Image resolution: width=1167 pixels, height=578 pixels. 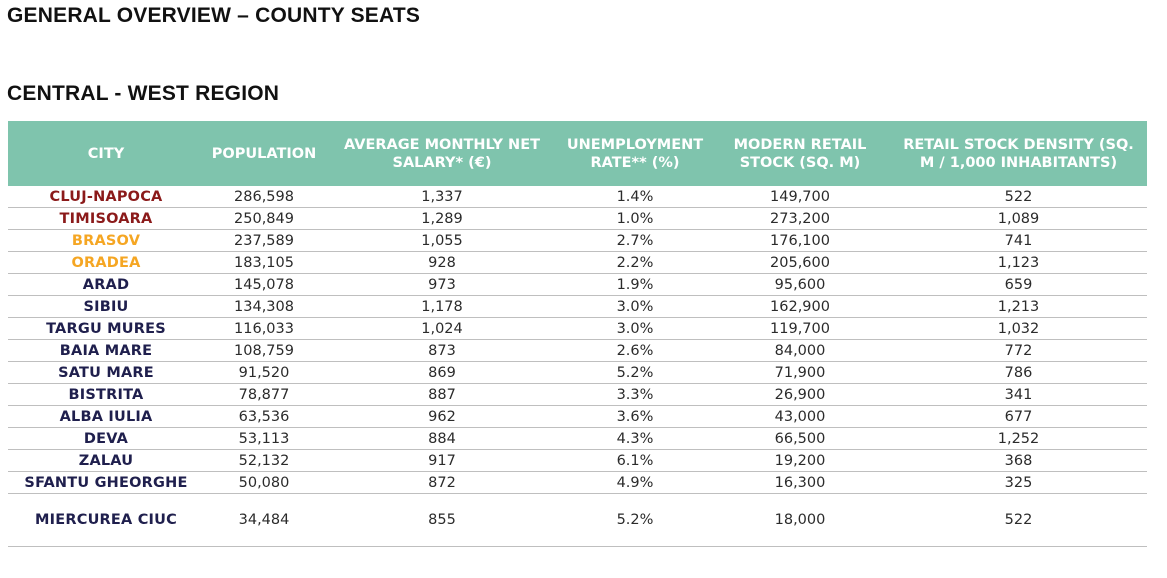 What do you see at coordinates (106, 197) in the screenshot?
I see `city-cell: CLUJ-NAPOCA` at bounding box center [106, 197].